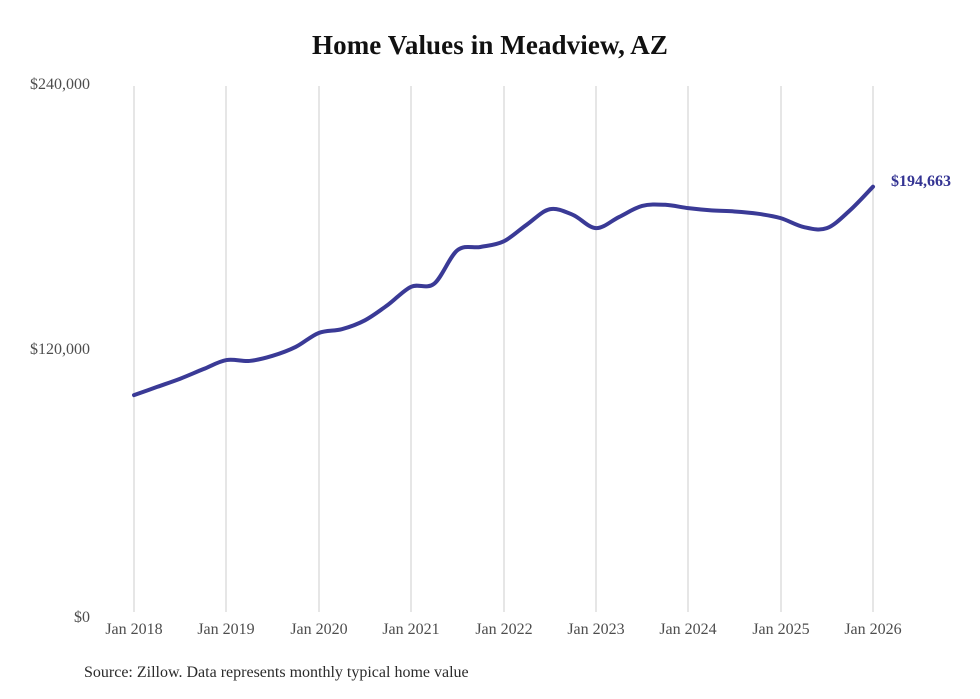 The width and height of the screenshot is (980, 699). Describe the element at coordinates (781, 629) in the screenshot. I see `x-tick-label-7: Jan 2025` at that location.